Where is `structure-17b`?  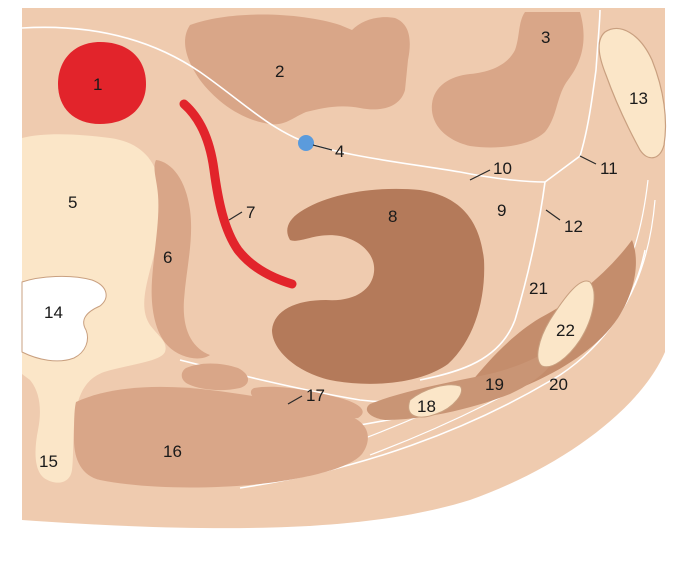
structure-17b is located at coordinates (306, 402).